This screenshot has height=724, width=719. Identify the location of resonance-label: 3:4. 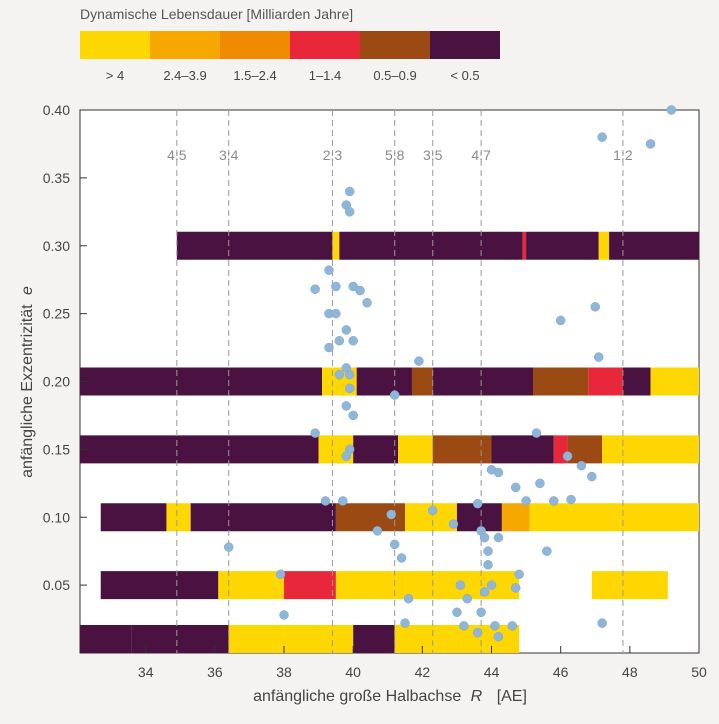
(229, 155).